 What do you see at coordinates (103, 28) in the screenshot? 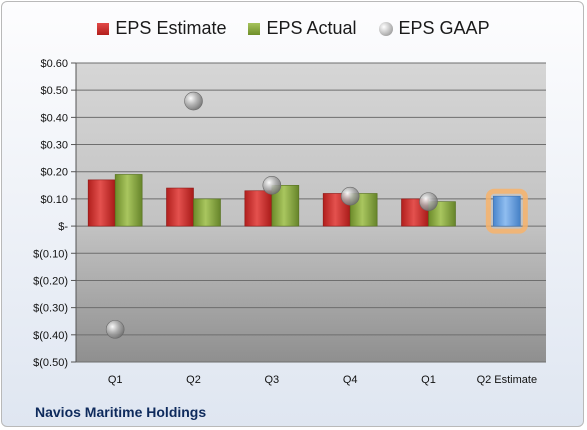
I see `legend-swatch-estimate` at bounding box center [103, 28].